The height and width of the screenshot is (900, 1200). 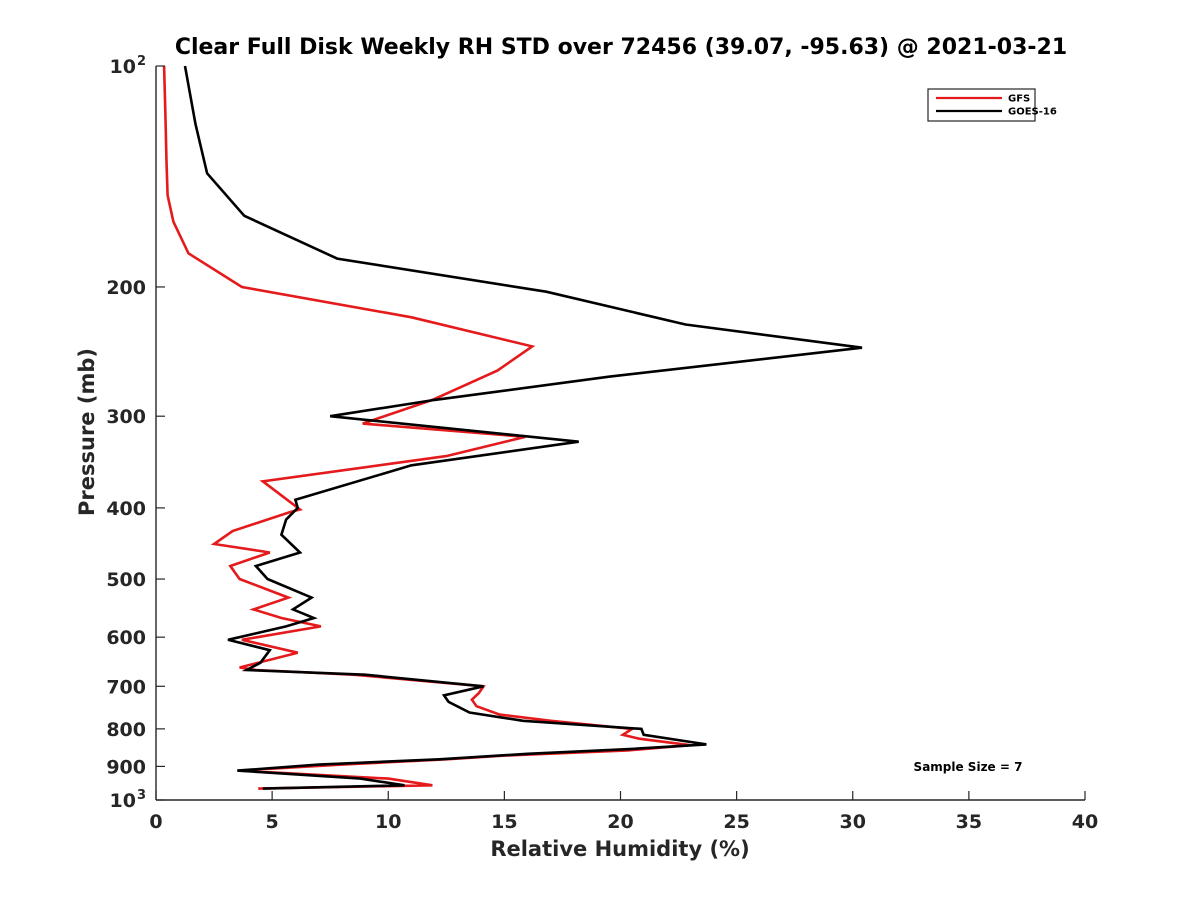 What do you see at coordinates (1032, 112) in the screenshot?
I see `legend-label-goes16: GOES-16` at bounding box center [1032, 112].